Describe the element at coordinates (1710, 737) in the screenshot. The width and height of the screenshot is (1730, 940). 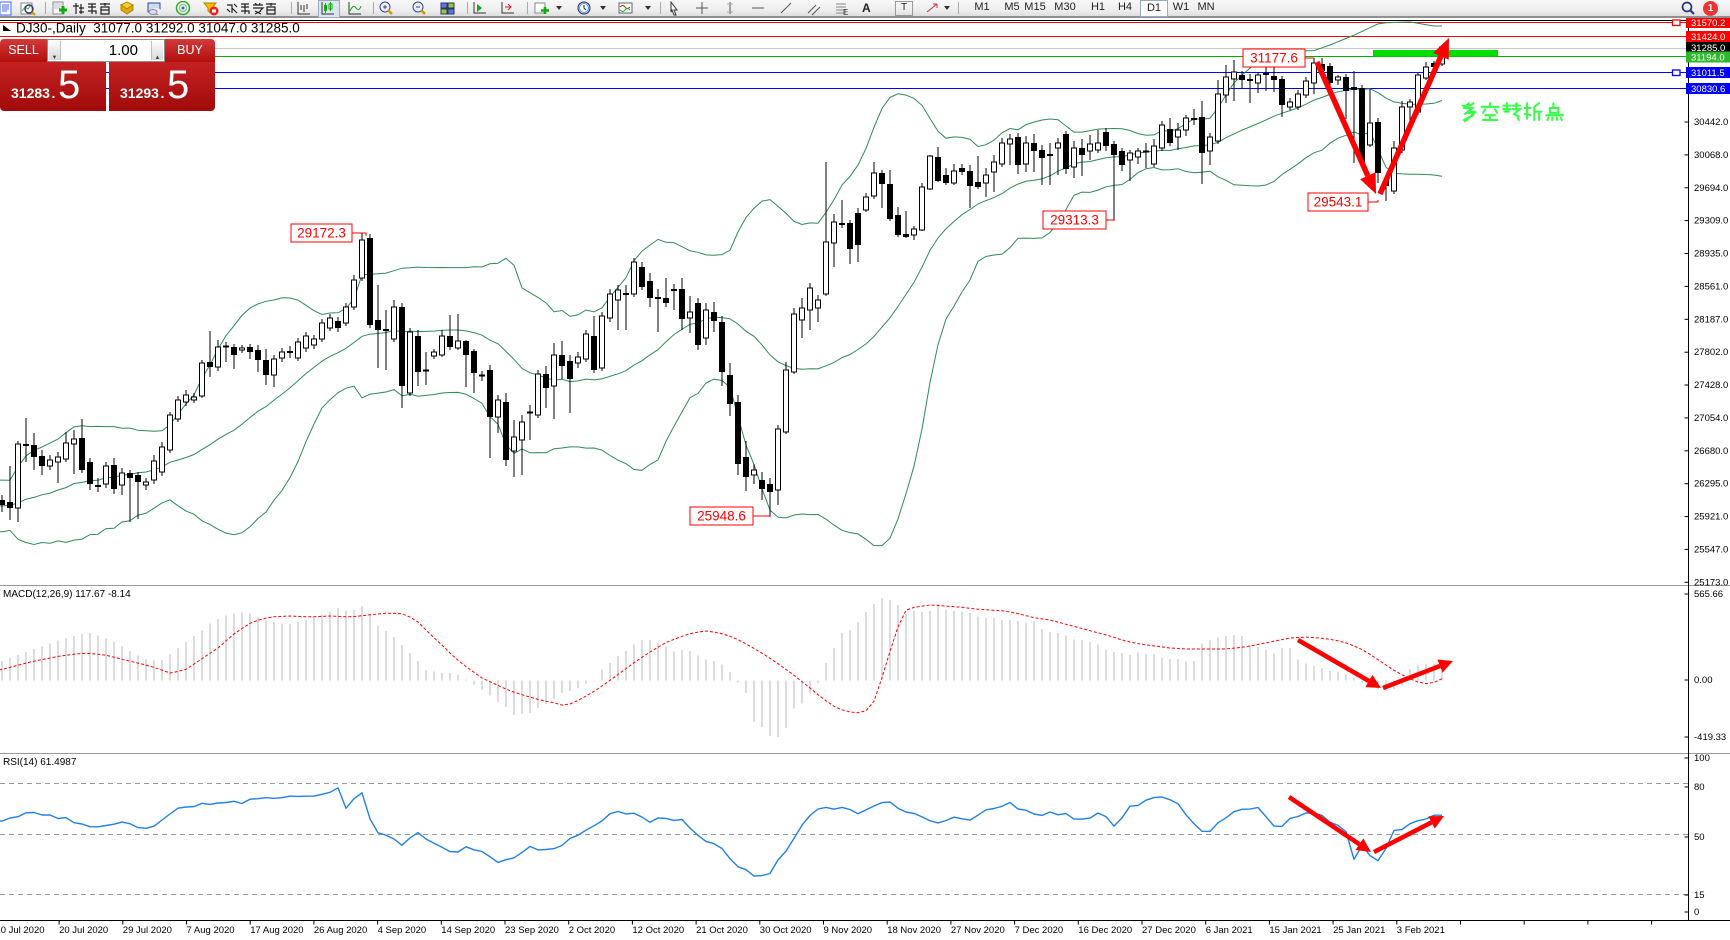
I see `svg-text: -419.33` at that location.